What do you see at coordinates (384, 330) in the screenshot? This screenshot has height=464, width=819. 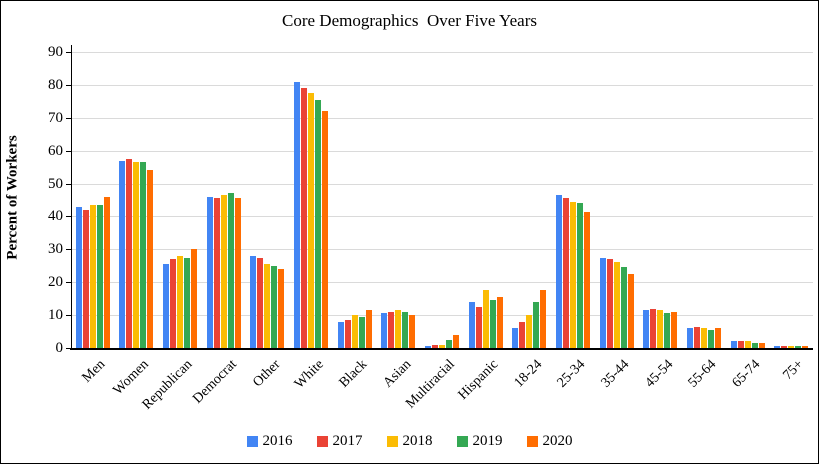 I see `bar-2016-Asian` at bounding box center [384, 330].